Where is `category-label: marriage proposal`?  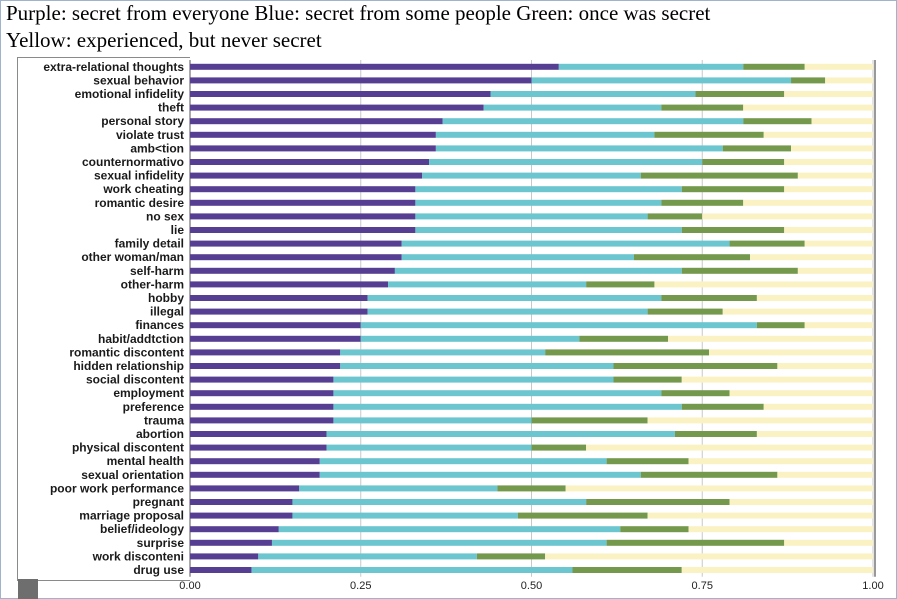 category-label: marriage proposal is located at coordinates (131, 516).